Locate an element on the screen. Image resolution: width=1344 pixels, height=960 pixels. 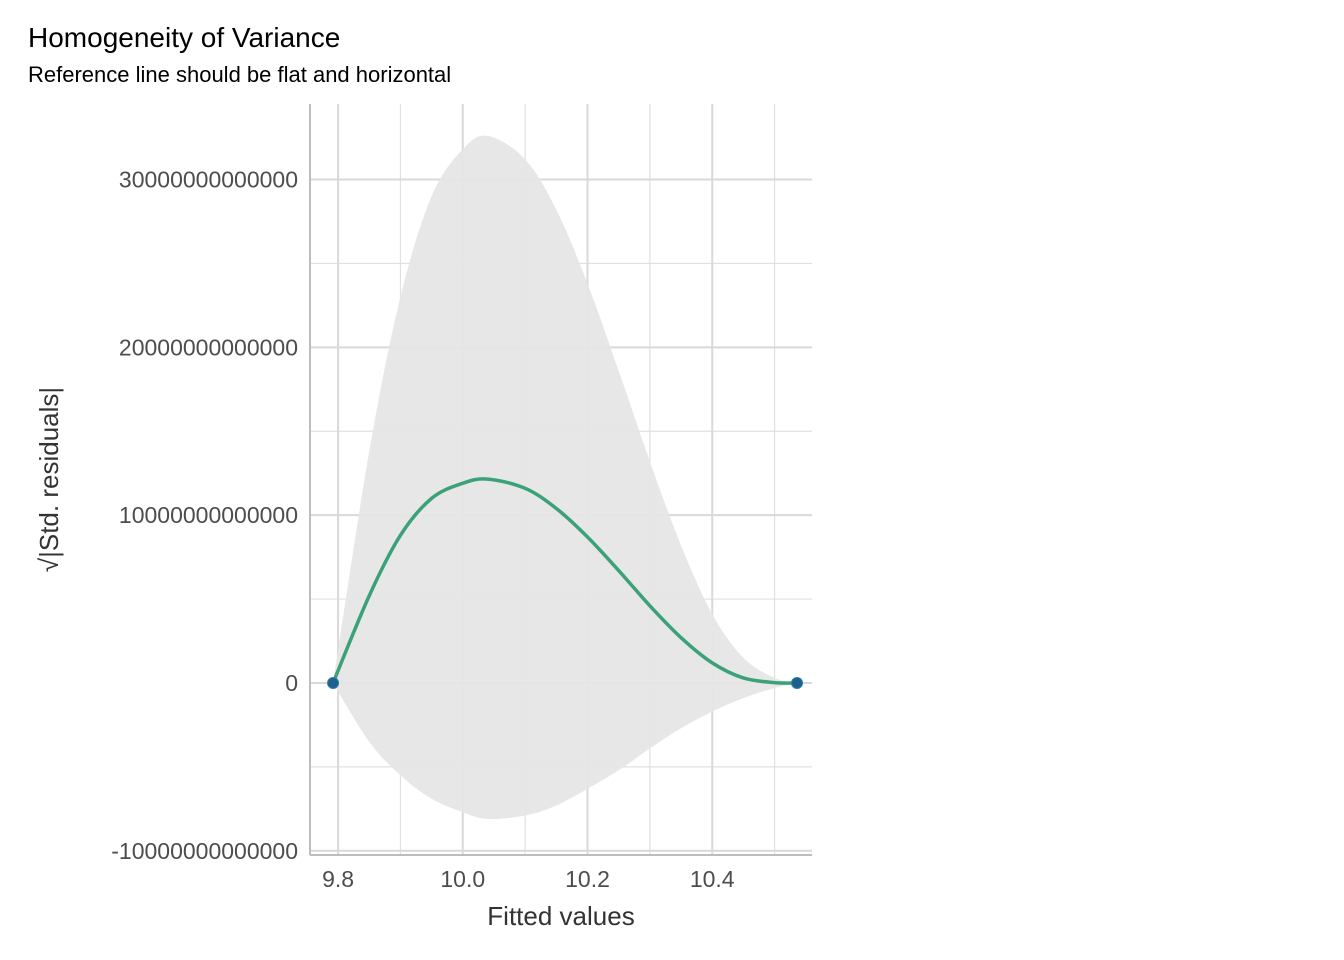
y-tick-label: 10000000000000 is located at coordinates (208, 515).